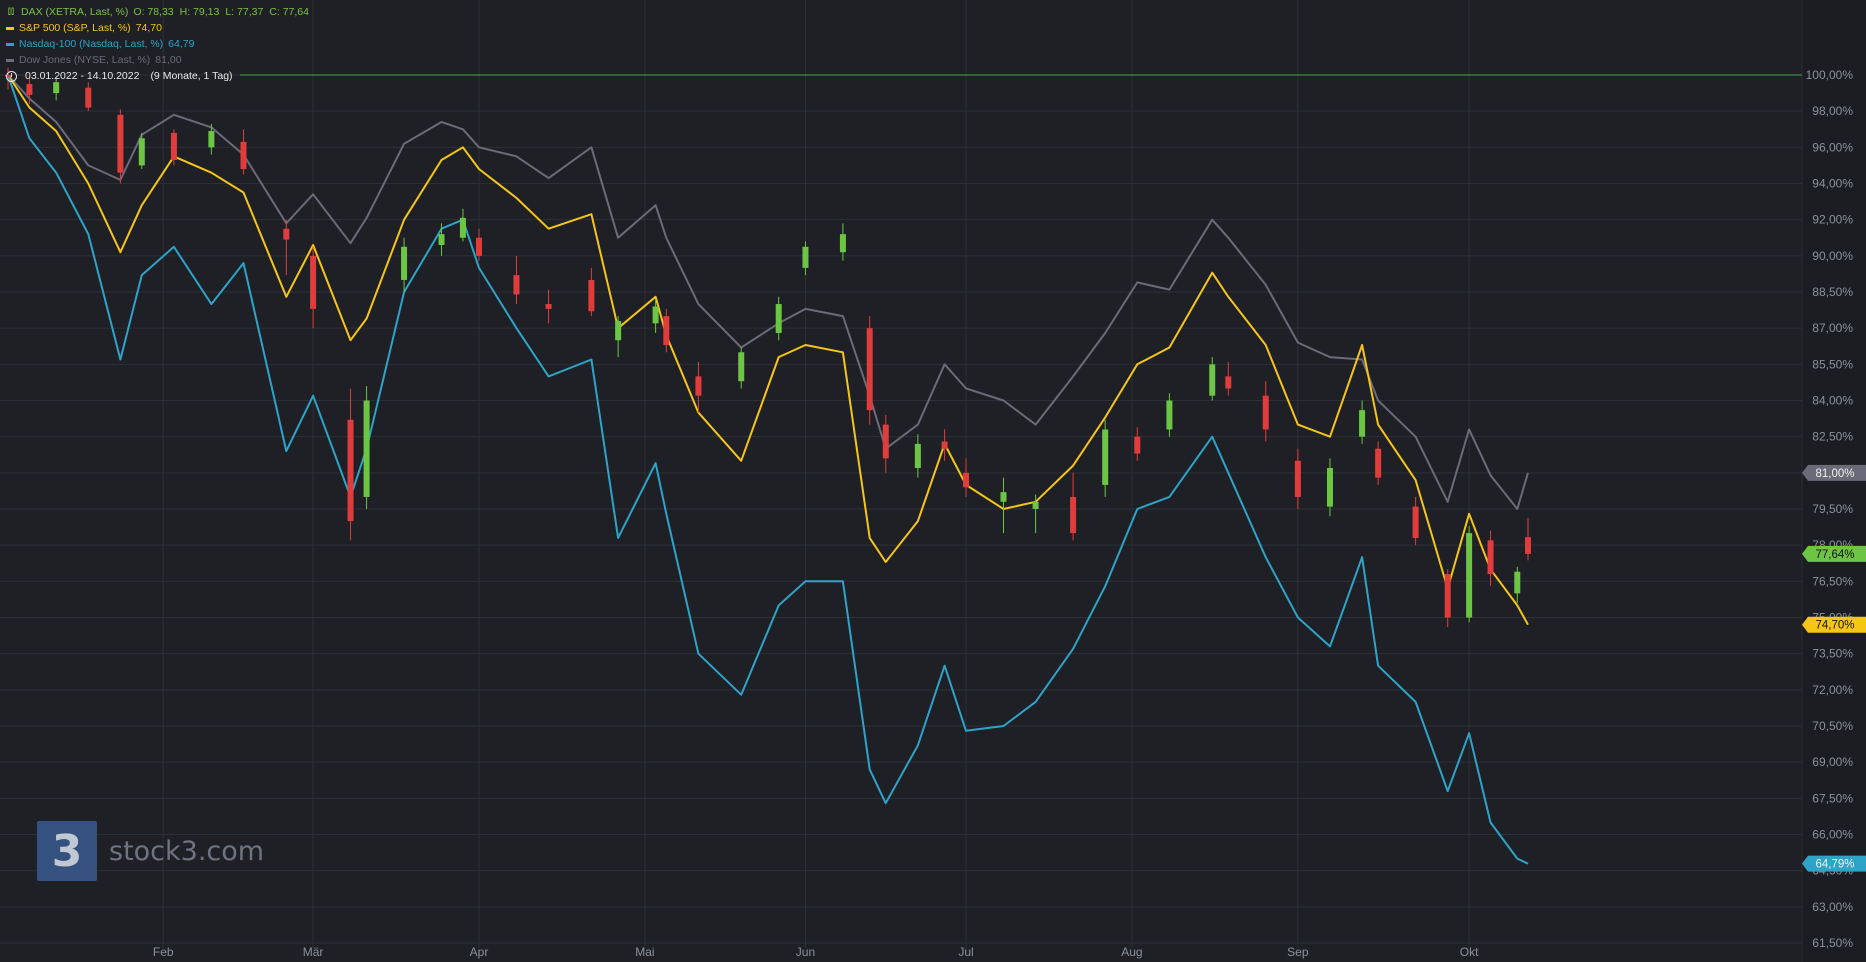  I want to click on y-tick-label: 67,50%, so click(1832, 798).